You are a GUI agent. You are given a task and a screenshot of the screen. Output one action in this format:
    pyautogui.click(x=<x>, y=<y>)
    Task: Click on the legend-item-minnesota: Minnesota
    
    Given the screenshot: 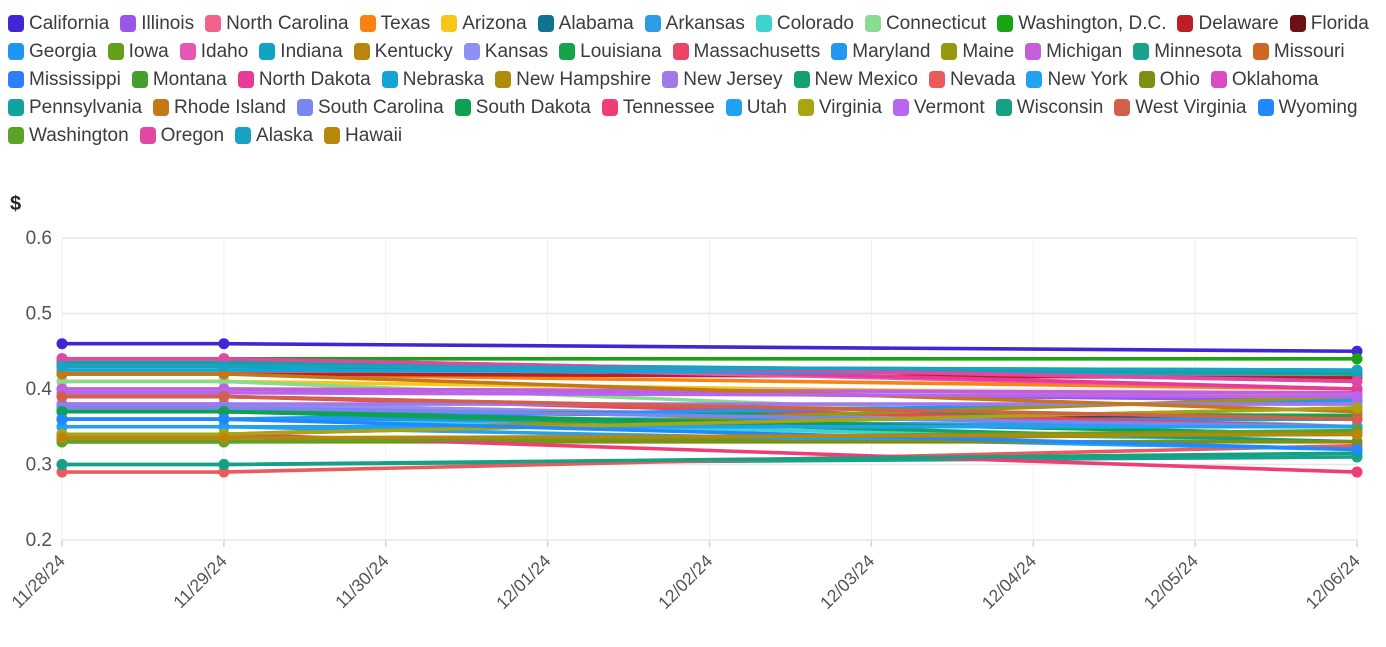 What is the action you would take?
    pyautogui.click(x=1187, y=51)
    